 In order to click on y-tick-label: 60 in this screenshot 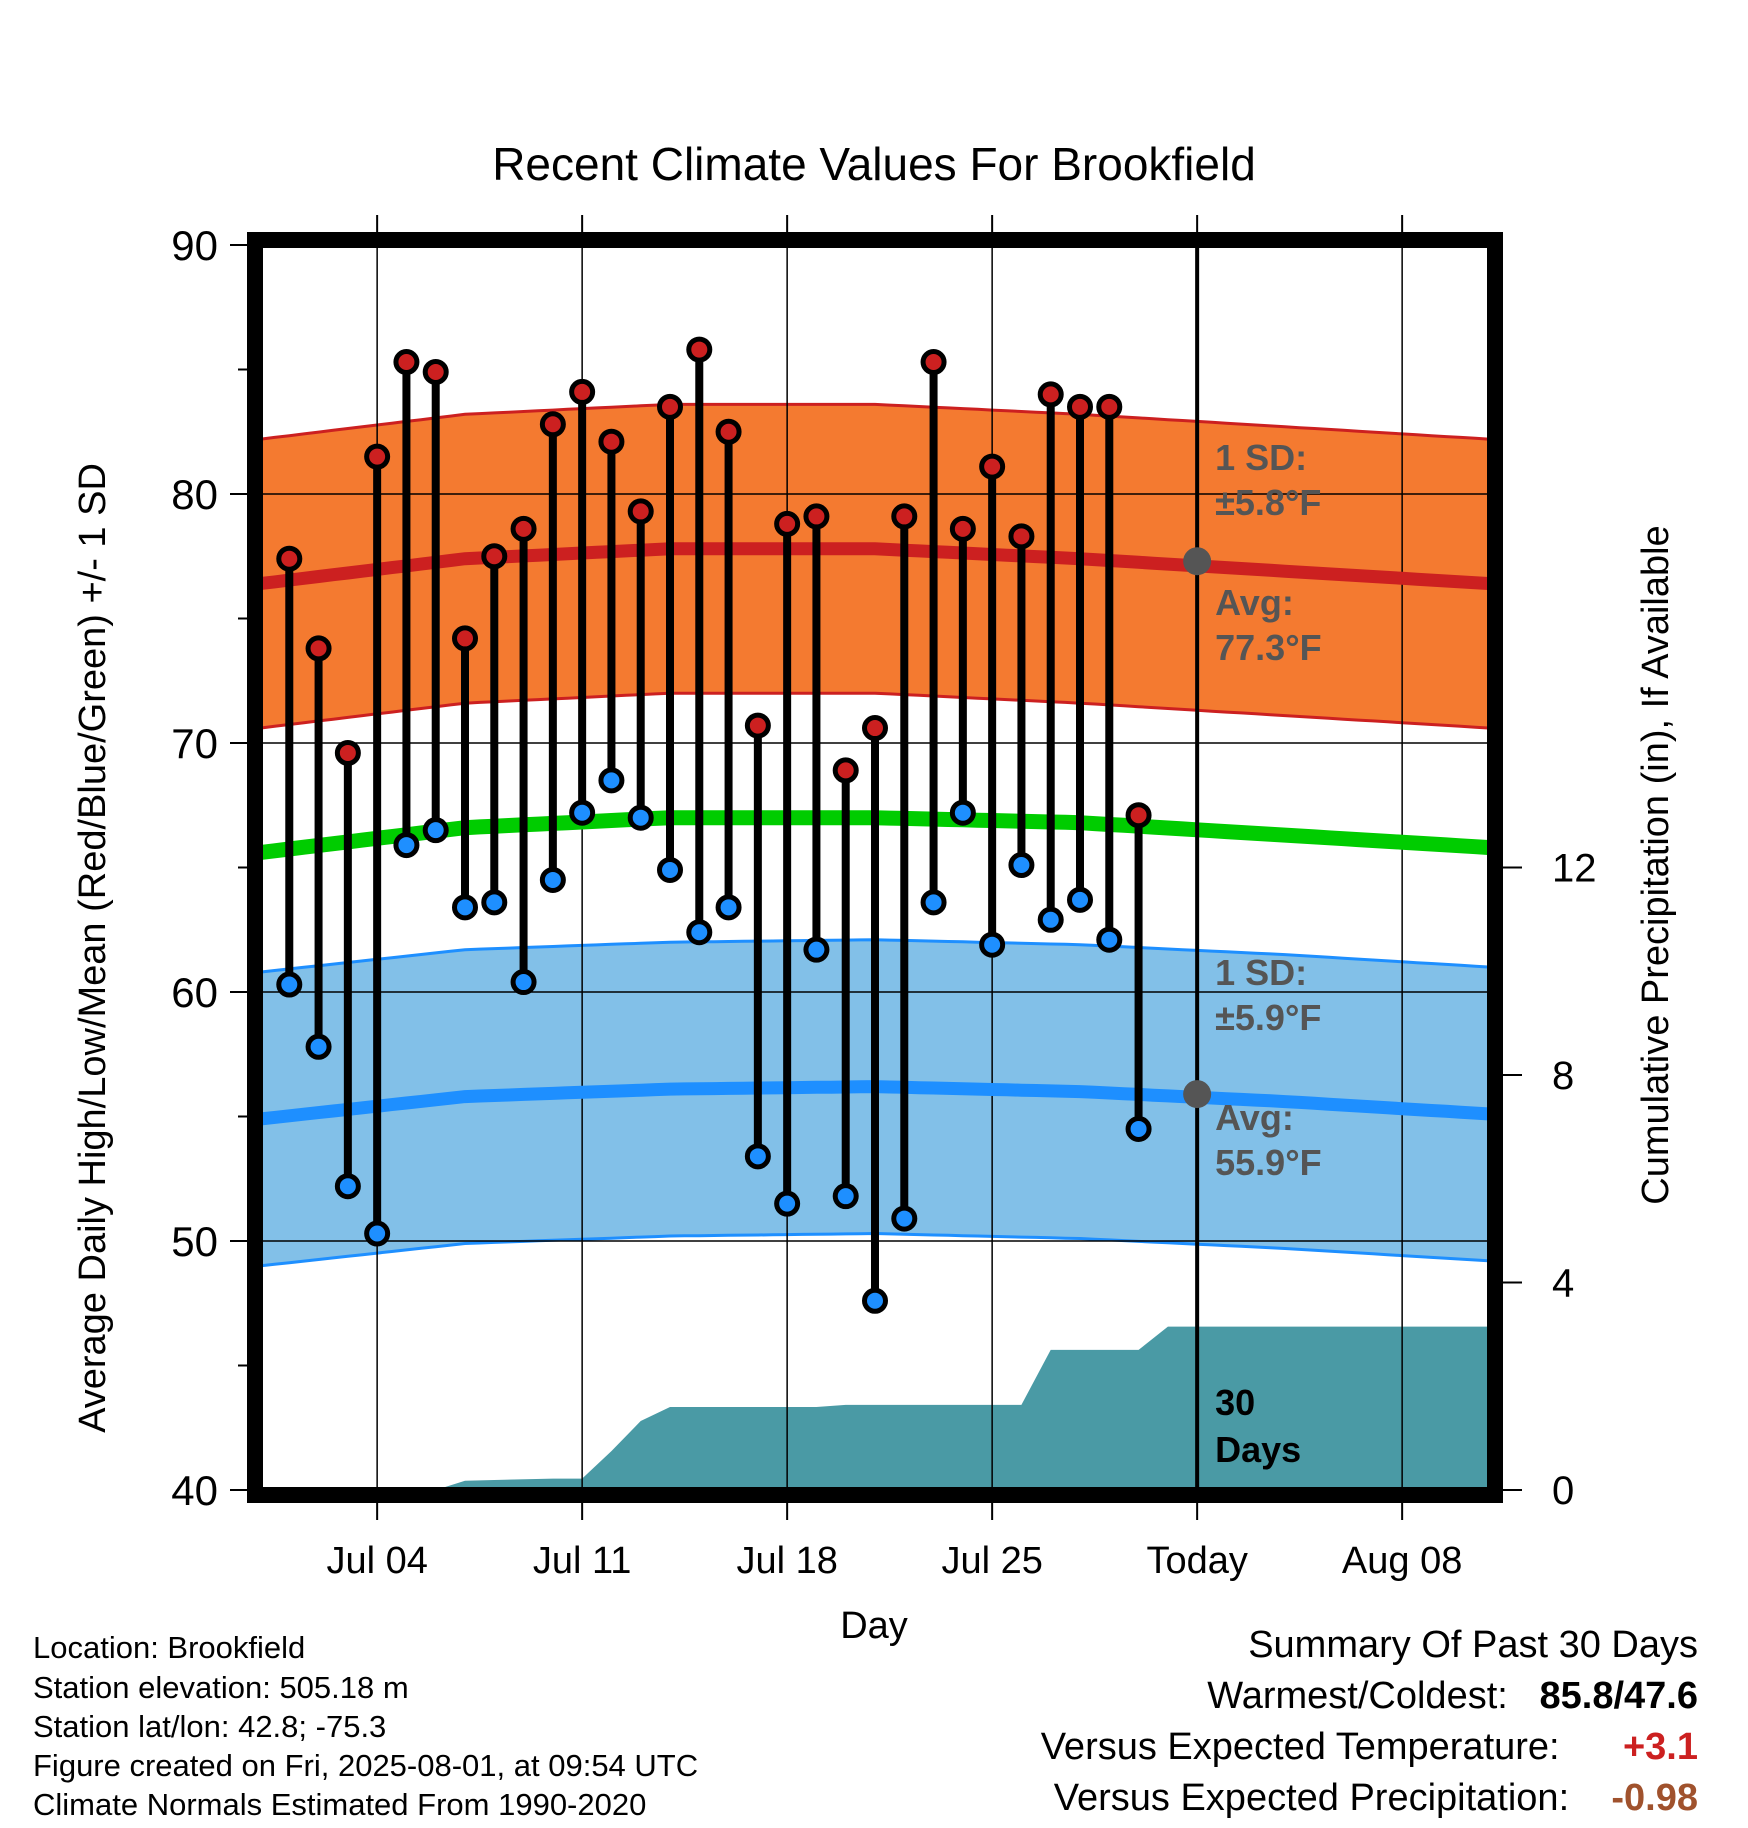, I will do `click(194, 992)`.